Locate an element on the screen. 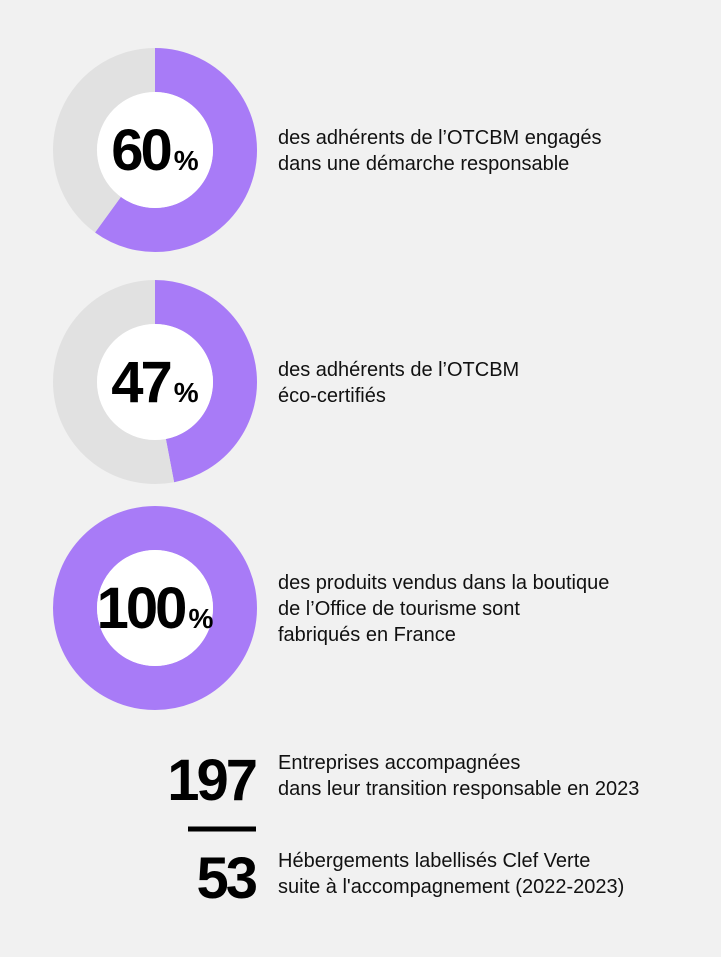 The width and height of the screenshot is (721, 957). description: dans une démarche responsable is located at coordinates (423, 164).